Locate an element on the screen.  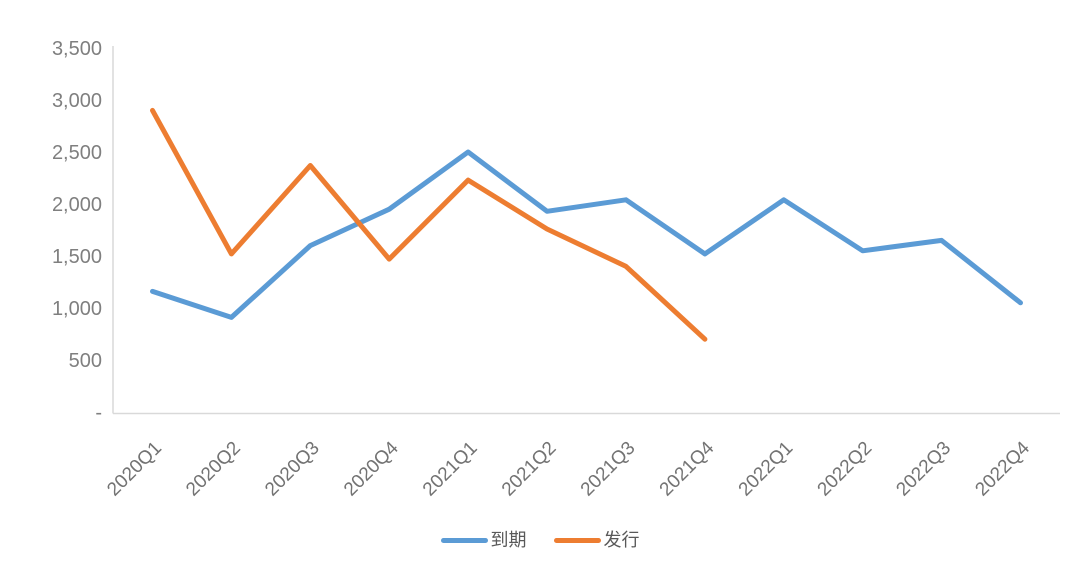
x-tick-label: 2022Q4 is located at coordinates (1002, 468).